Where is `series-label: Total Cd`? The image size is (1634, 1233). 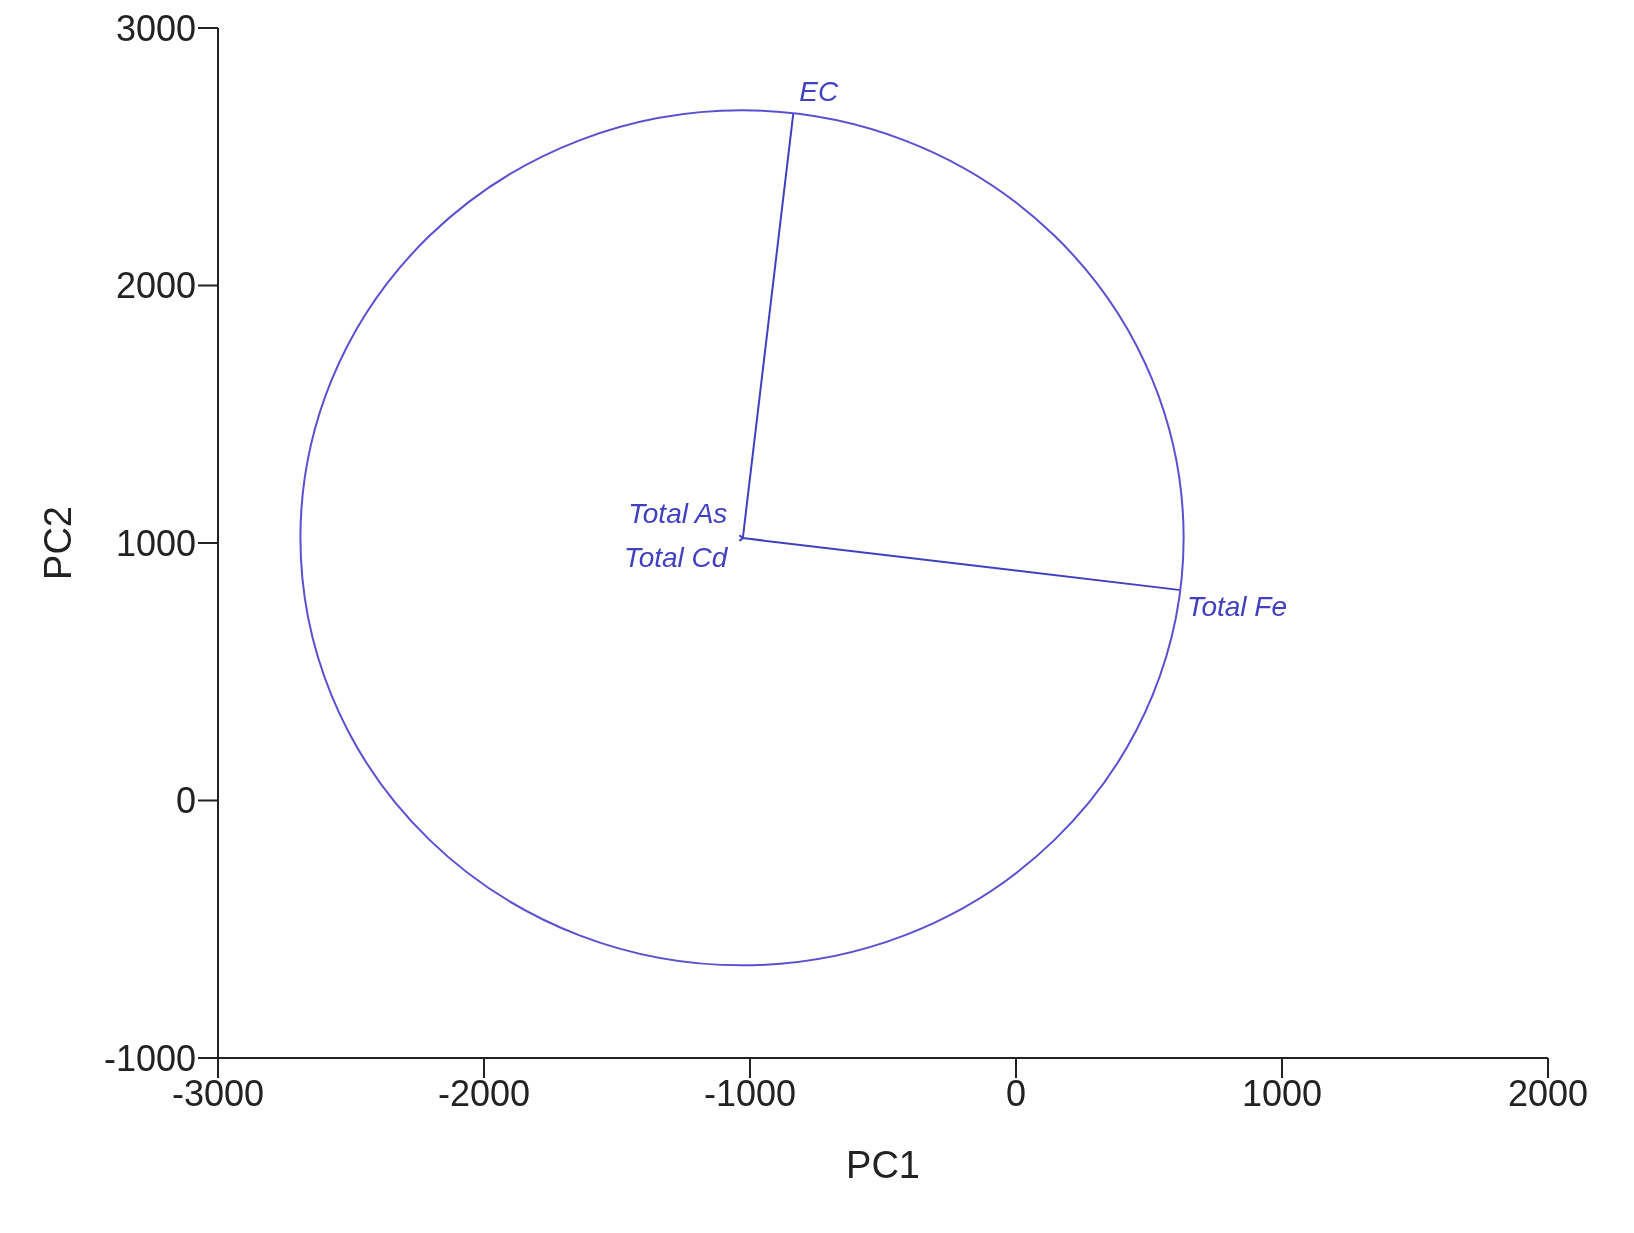 series-label: Total Cd is located at coordinates (676, 557).